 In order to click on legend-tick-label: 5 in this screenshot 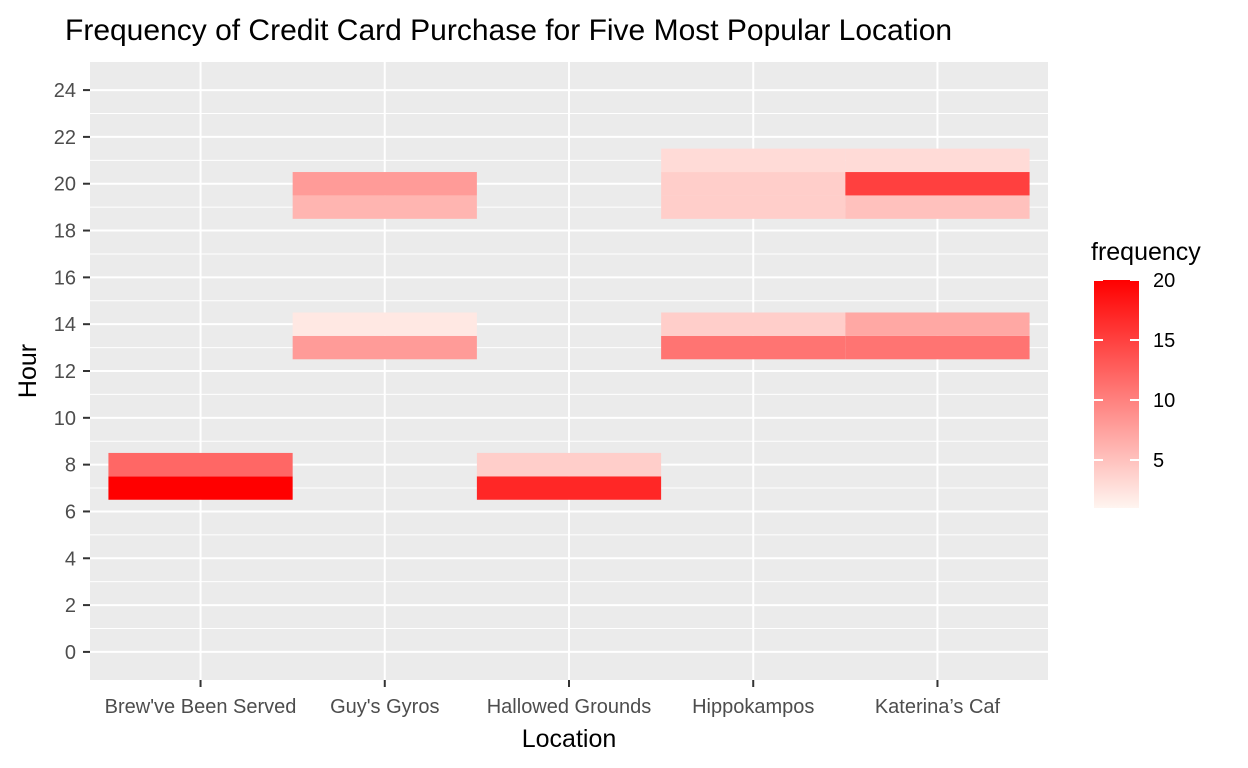, I will do `click(1158, 461)`.